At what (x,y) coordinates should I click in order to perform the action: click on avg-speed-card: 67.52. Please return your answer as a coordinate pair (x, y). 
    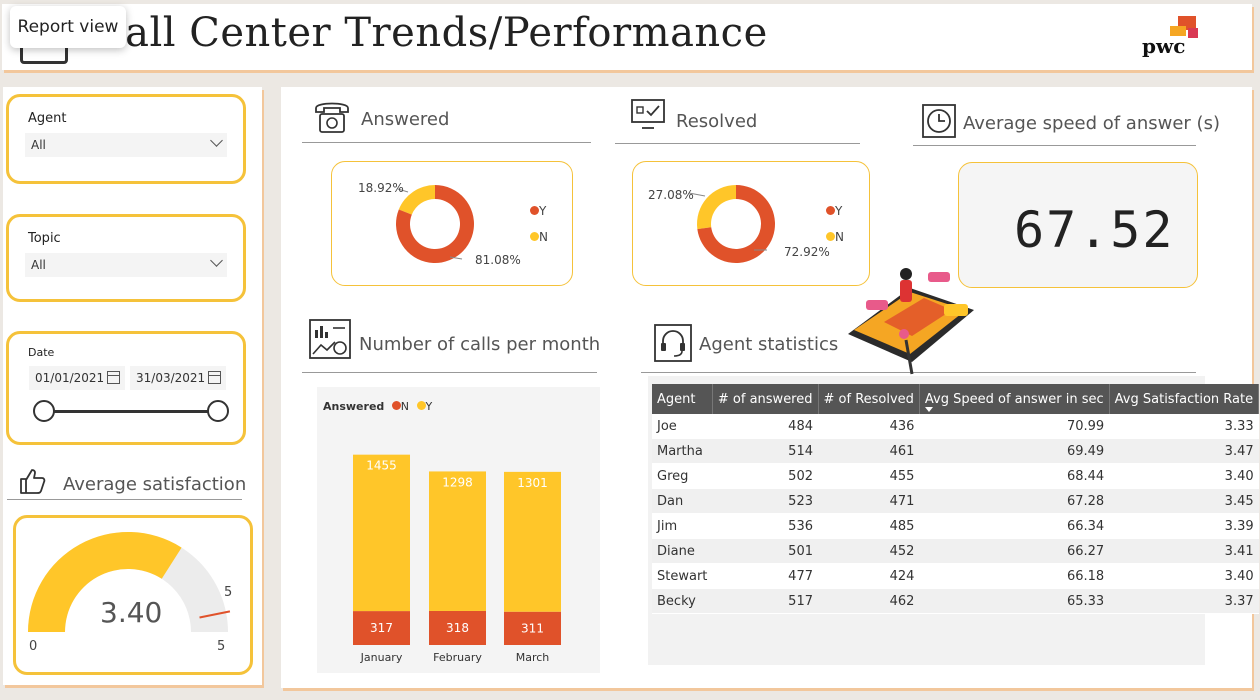
    Looking at the image, I should click on (1078, 225).